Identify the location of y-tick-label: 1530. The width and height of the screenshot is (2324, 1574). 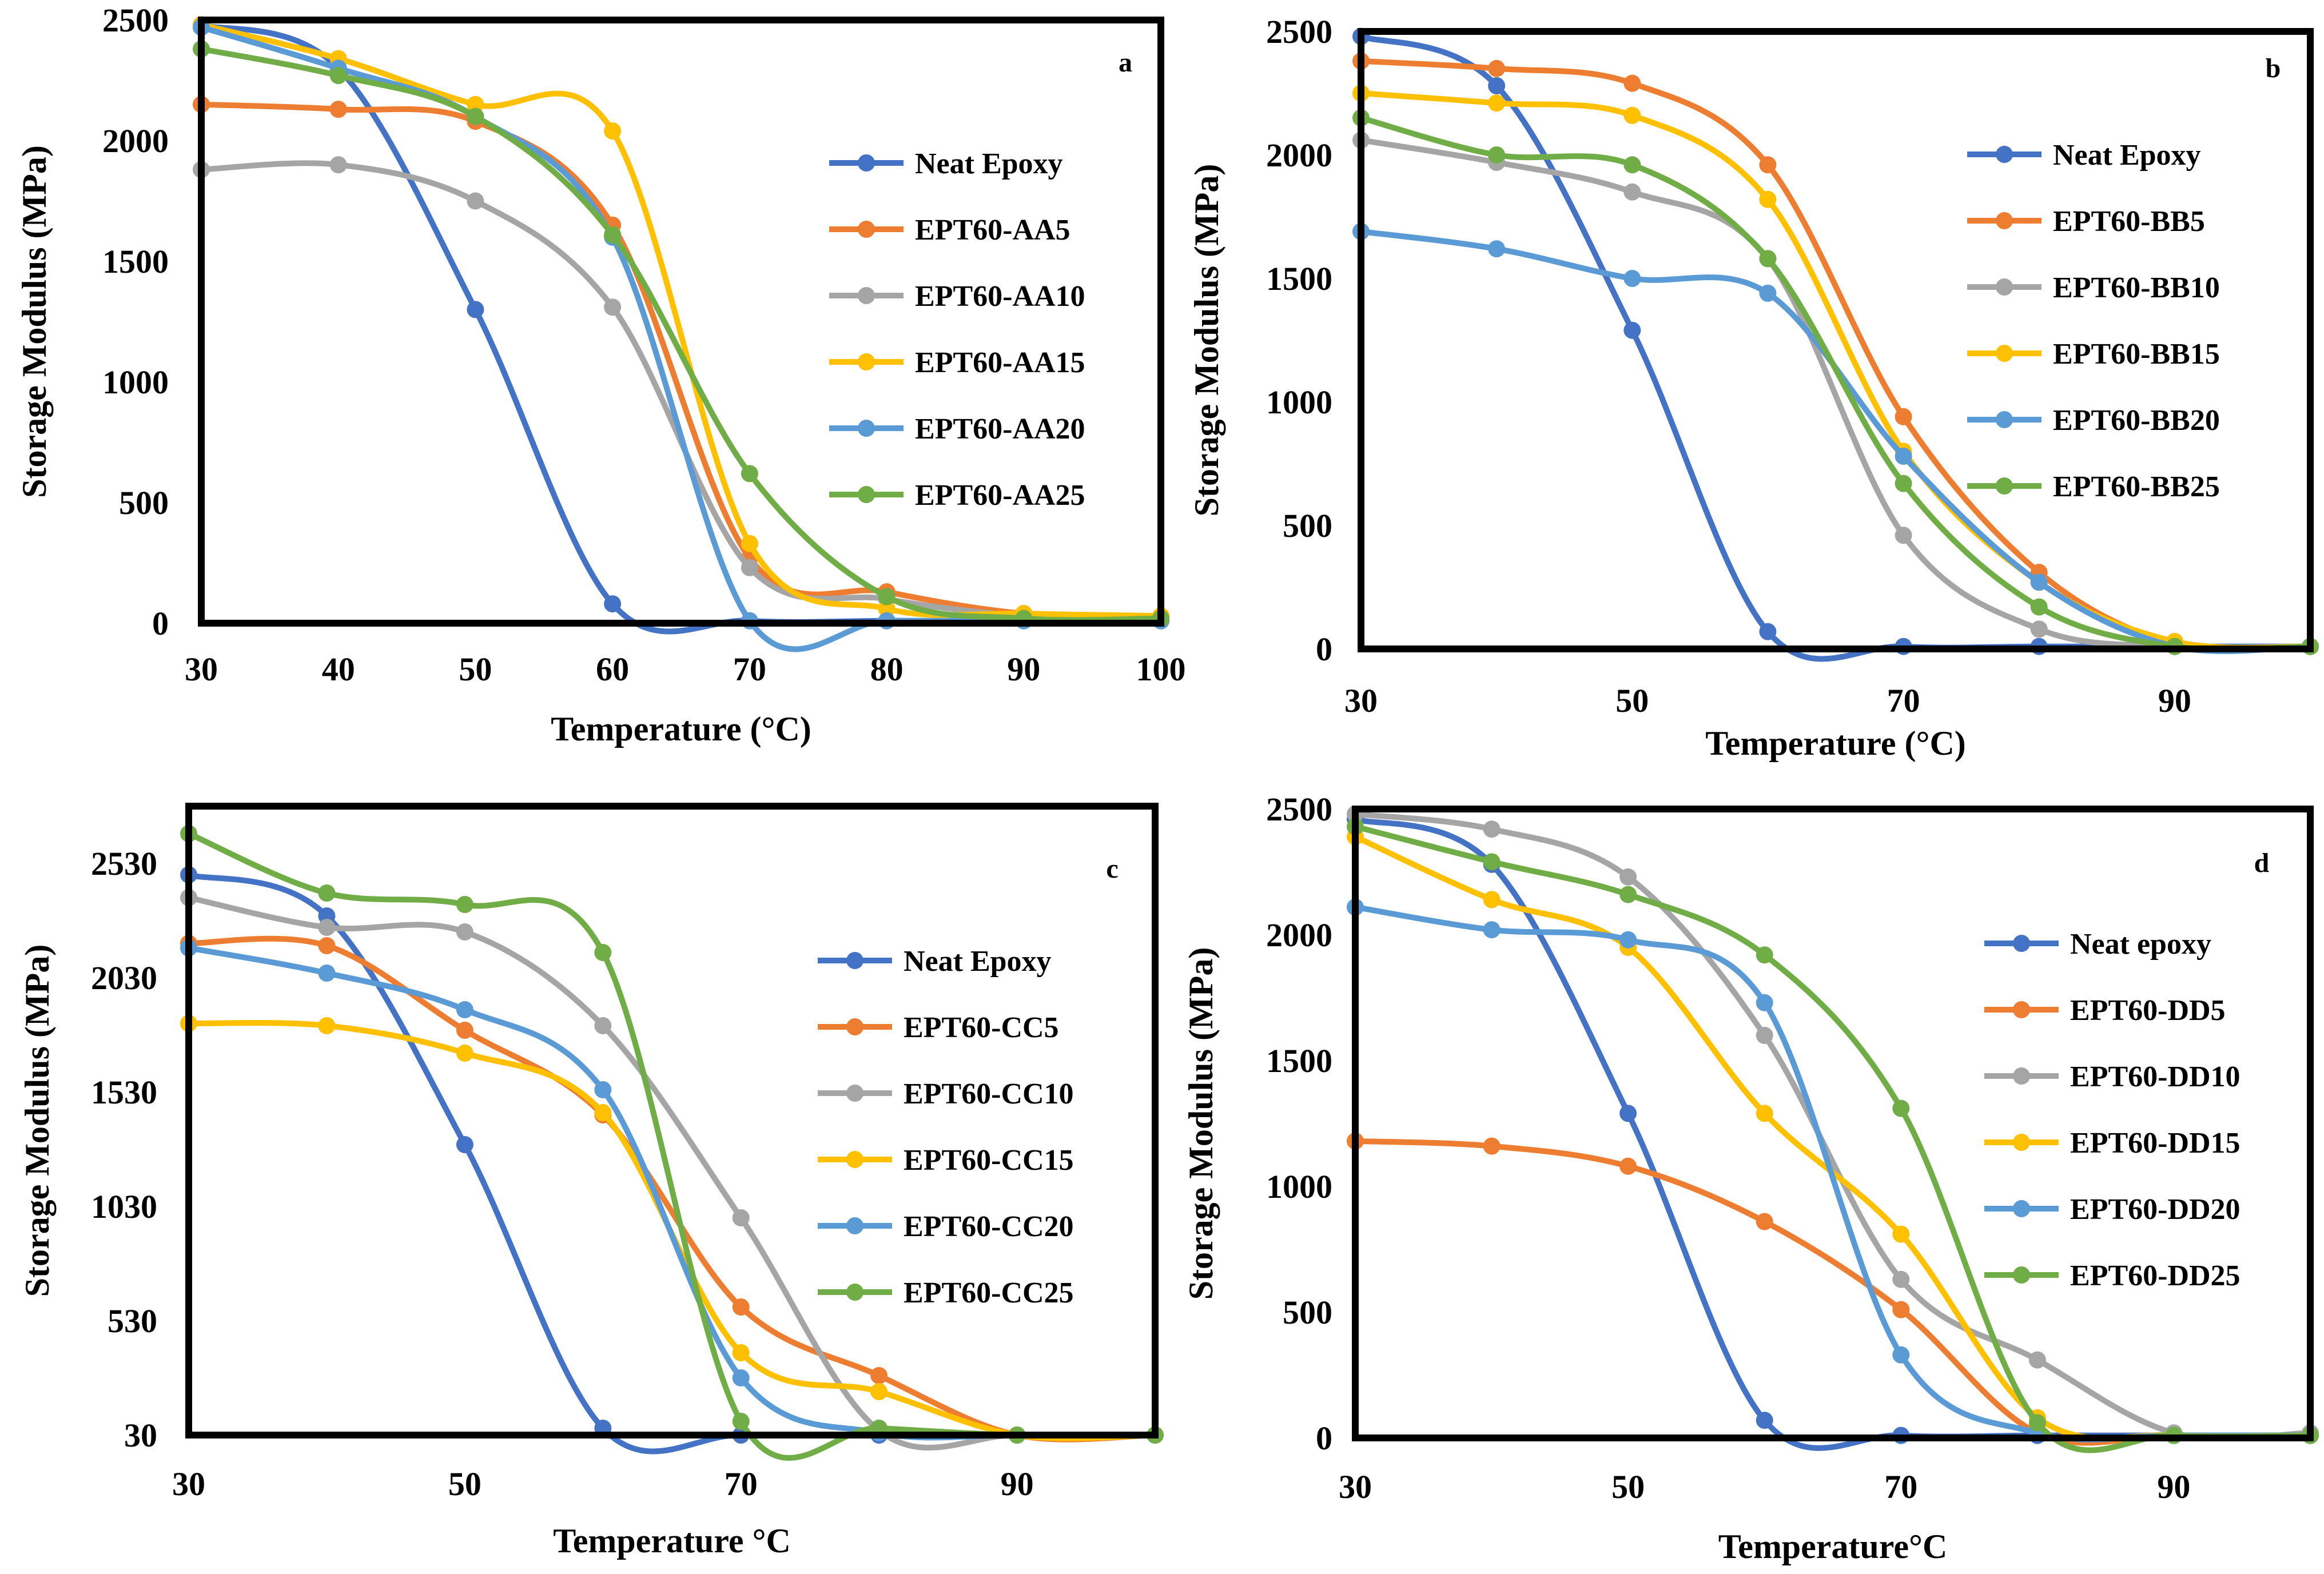
(124, 1092).